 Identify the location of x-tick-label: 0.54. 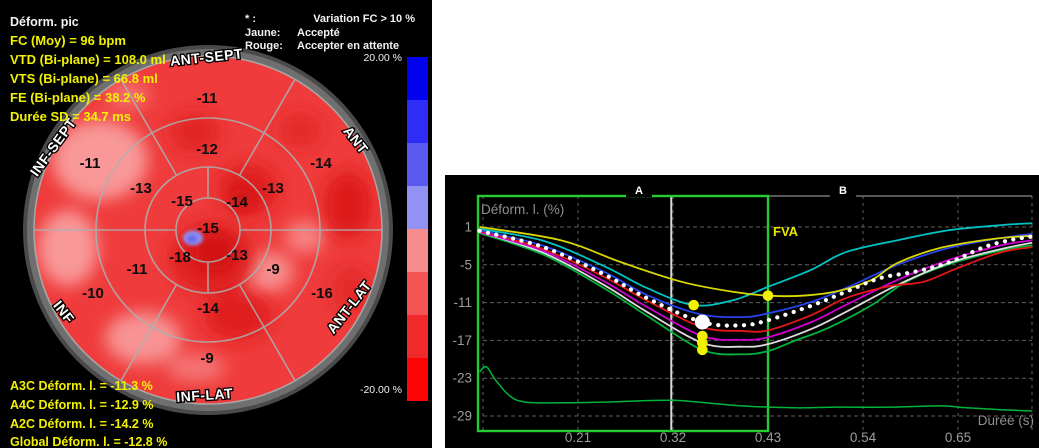
(863, 437).